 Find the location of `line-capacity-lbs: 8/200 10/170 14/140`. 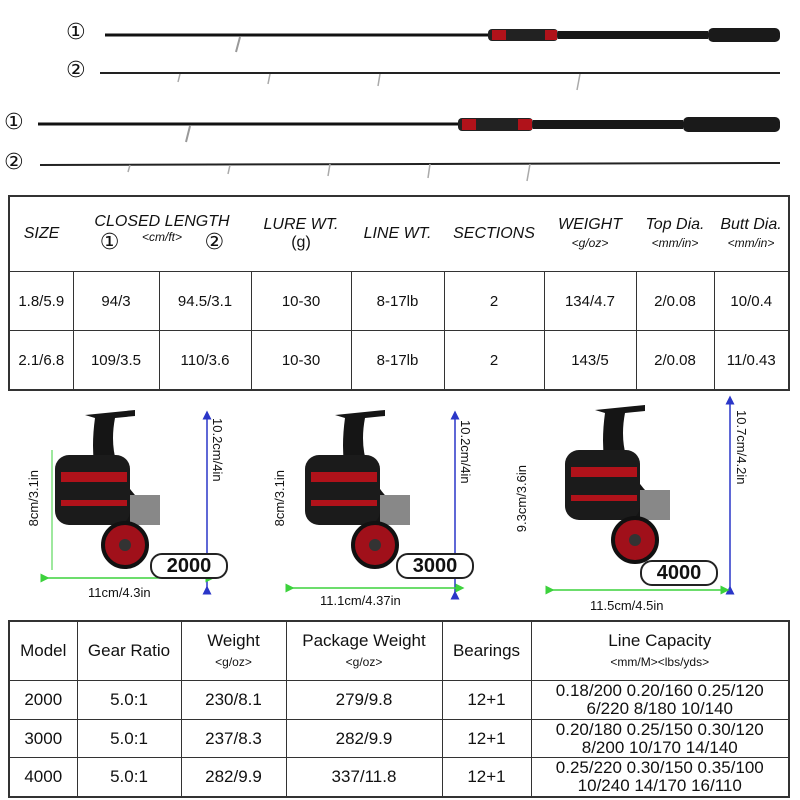

line-capacity-lbs: 8/200 10/170 14/140 is located at coordinates (659, 747).